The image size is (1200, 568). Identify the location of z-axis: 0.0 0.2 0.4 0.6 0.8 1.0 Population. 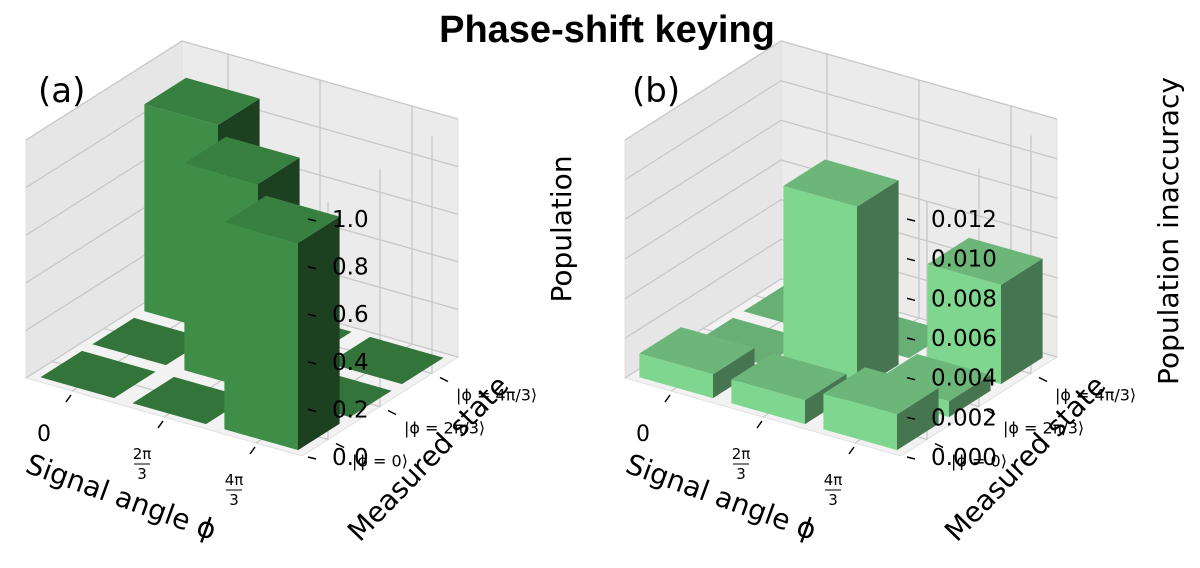
(442, 313).